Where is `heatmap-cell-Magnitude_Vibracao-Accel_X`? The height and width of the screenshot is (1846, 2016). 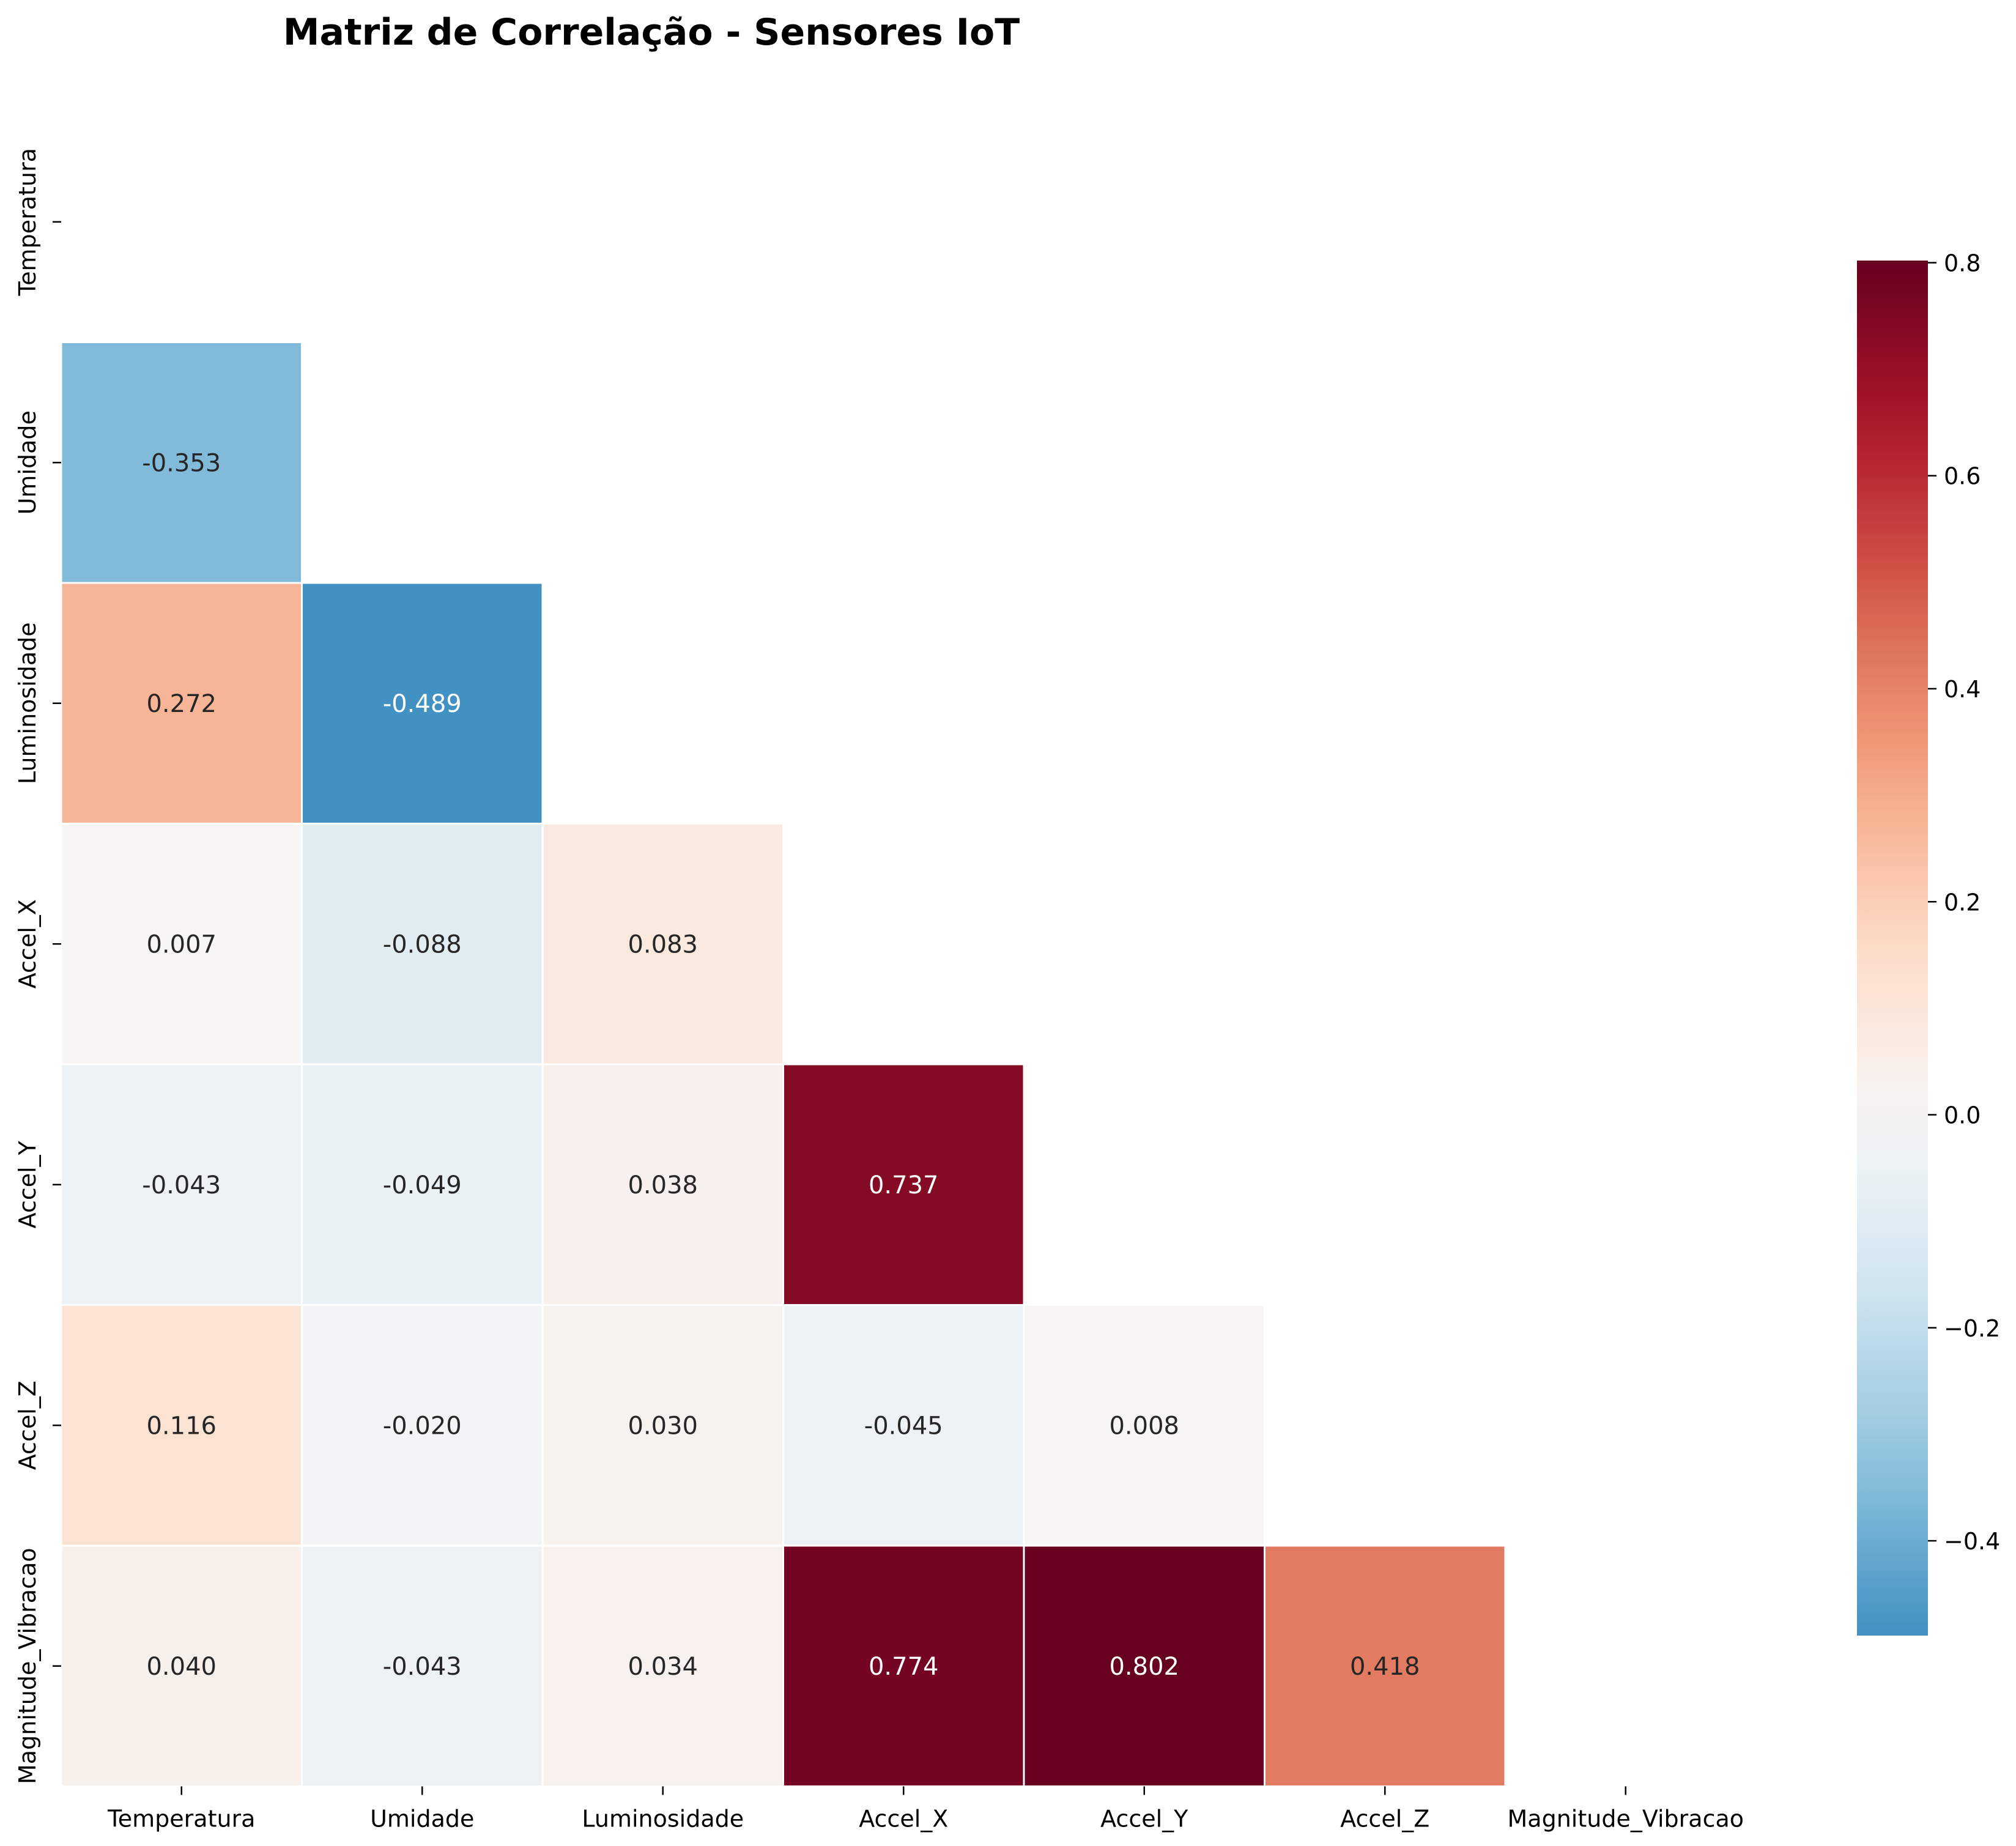
heatmap-cell-Magnitude_Vibracao-Accel_X is located at coordinates (903, 1665).